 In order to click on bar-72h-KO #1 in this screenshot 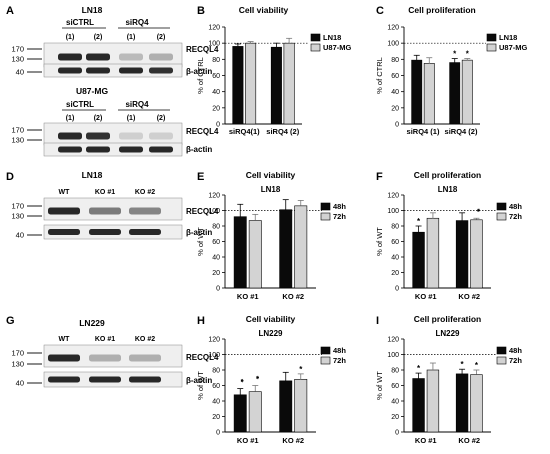, I will do `click(433, 401)`.